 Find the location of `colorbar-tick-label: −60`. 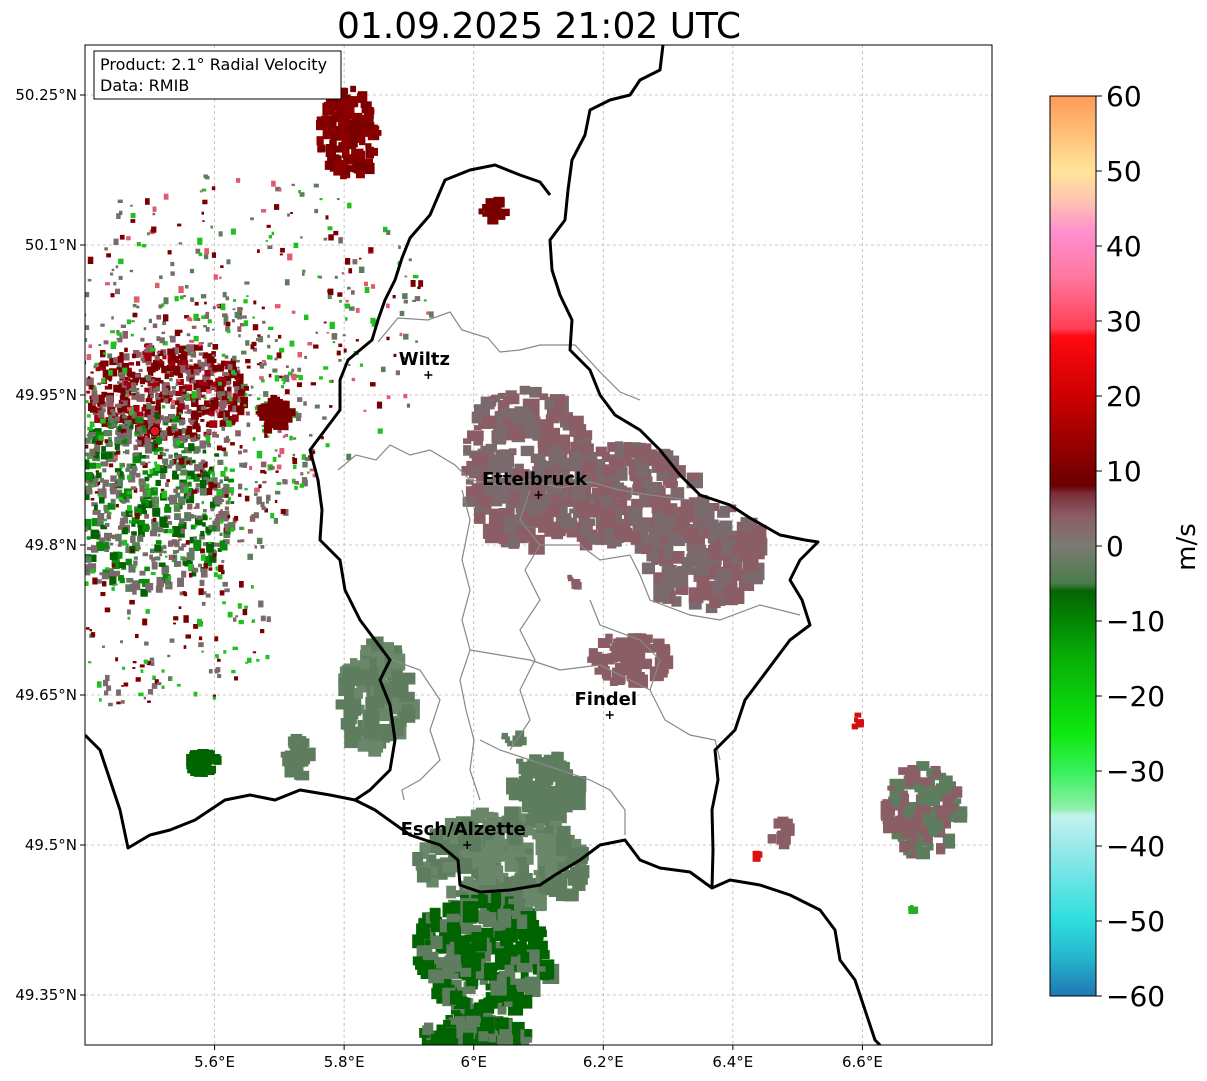

colorbar-tick-label: −60 is located at coordinates (1135, 996).